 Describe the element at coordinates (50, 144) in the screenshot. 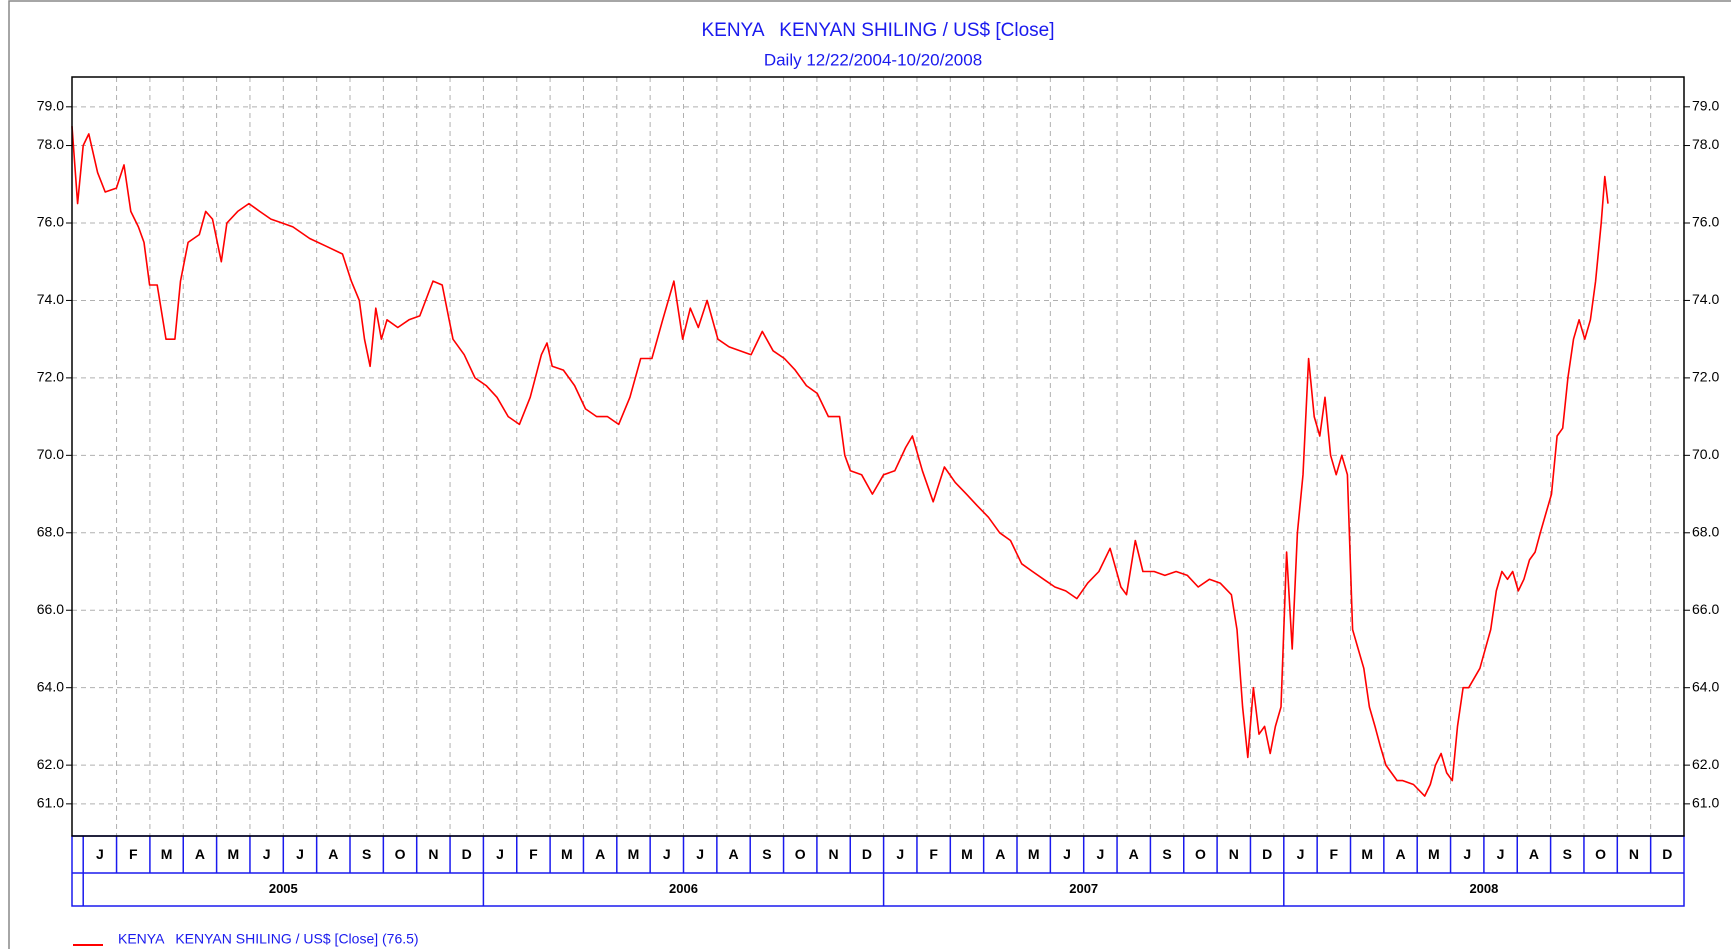

I see `y-tick-label: 78.0` at that location.